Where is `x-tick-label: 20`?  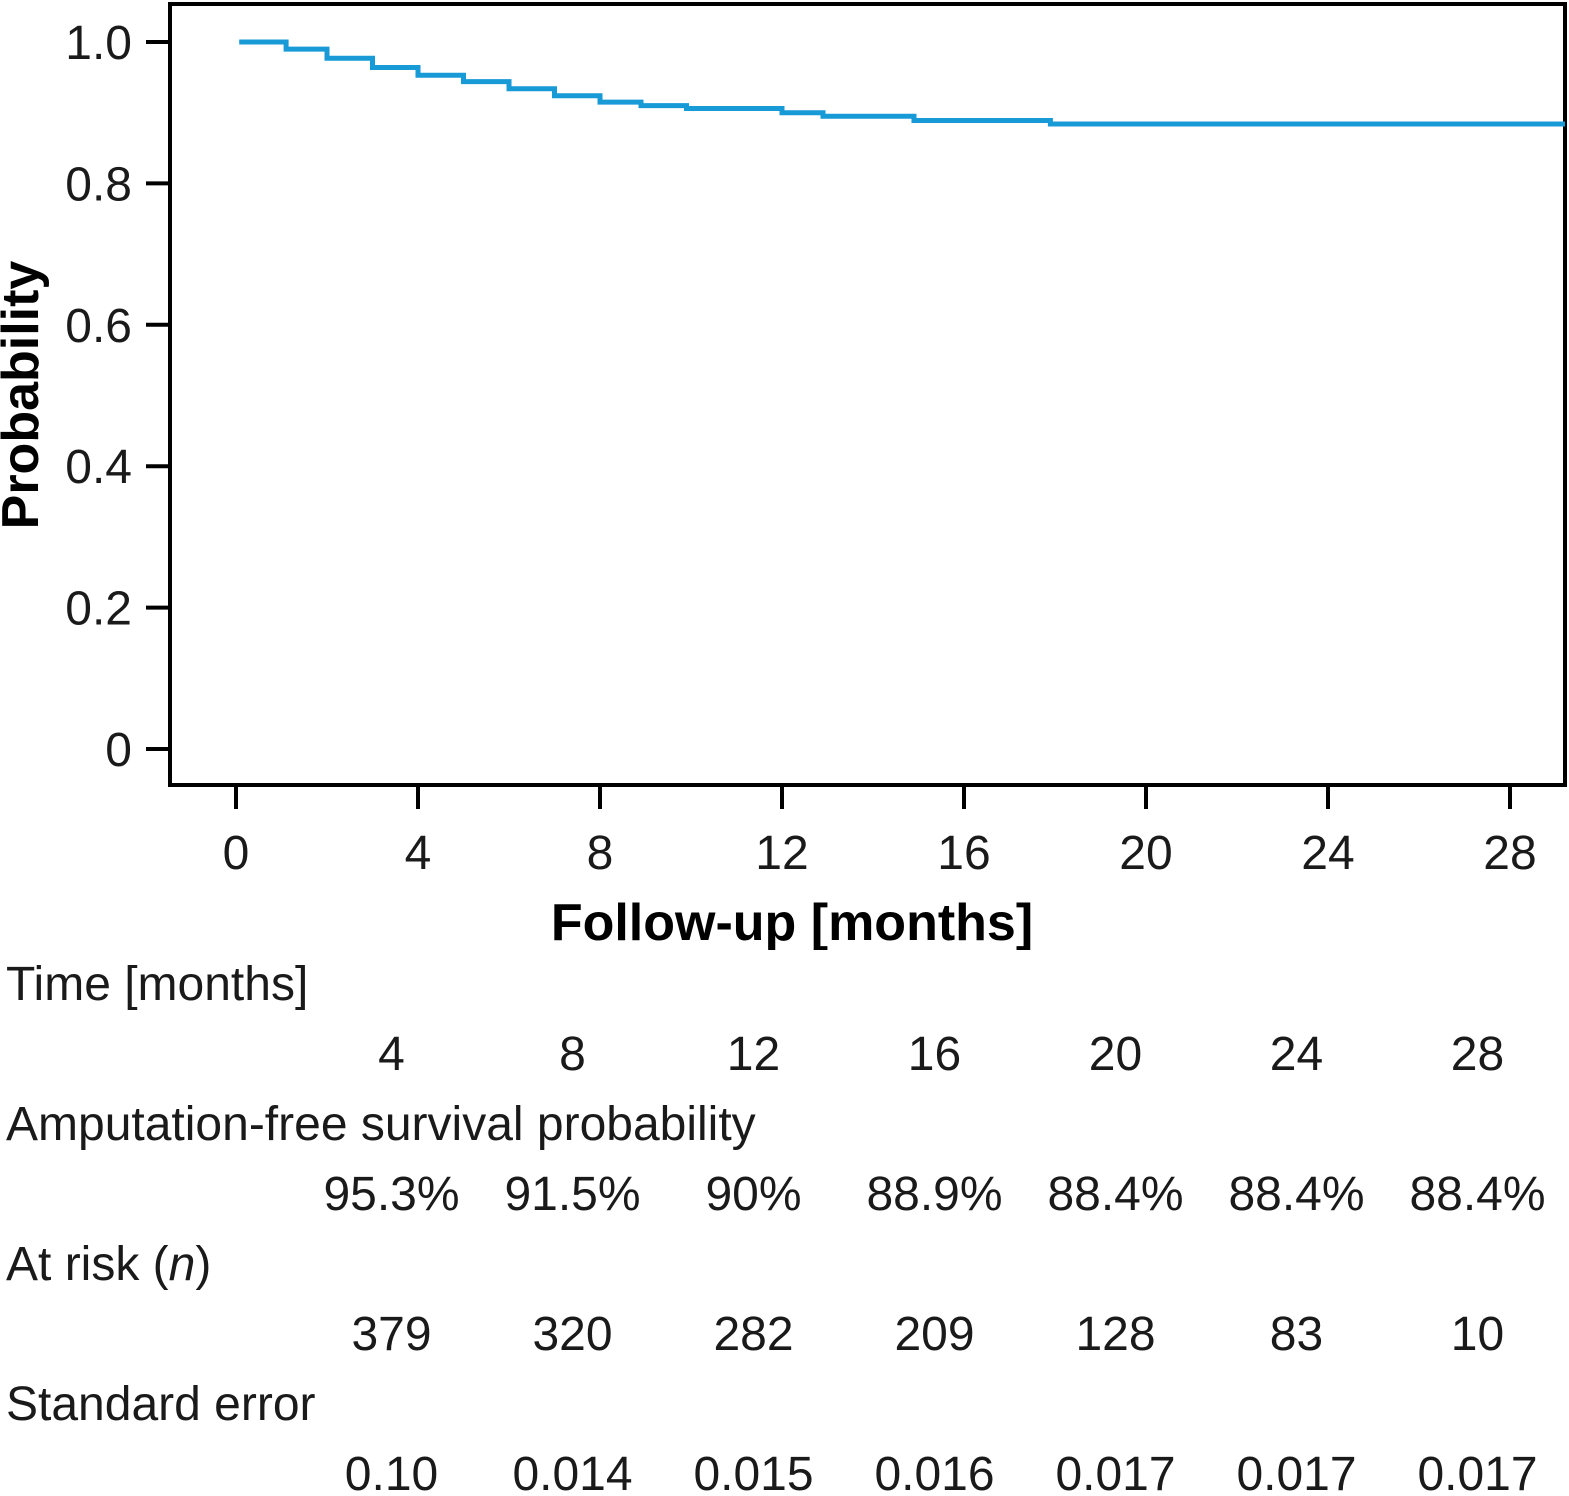
x-tick-label: 20 is located at coordinates (1145, 853).